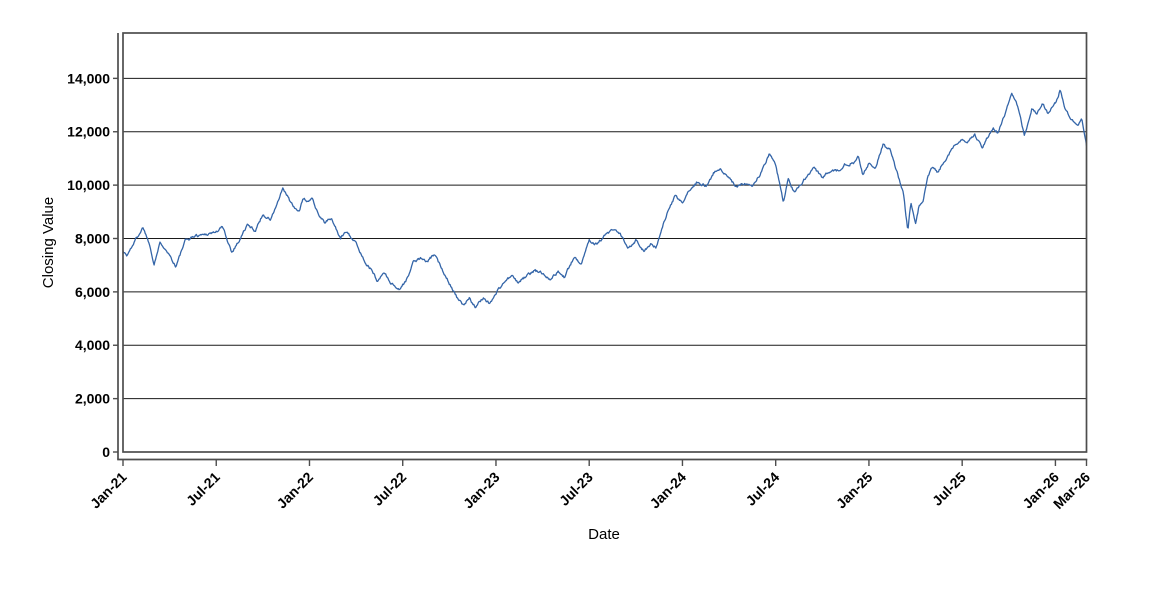 The image size is (1150, 605). What do you see at coordinates (762, 489) in the screenshot?
I see `x-tick-label: Jul-24` at bounding box center [762, 489].